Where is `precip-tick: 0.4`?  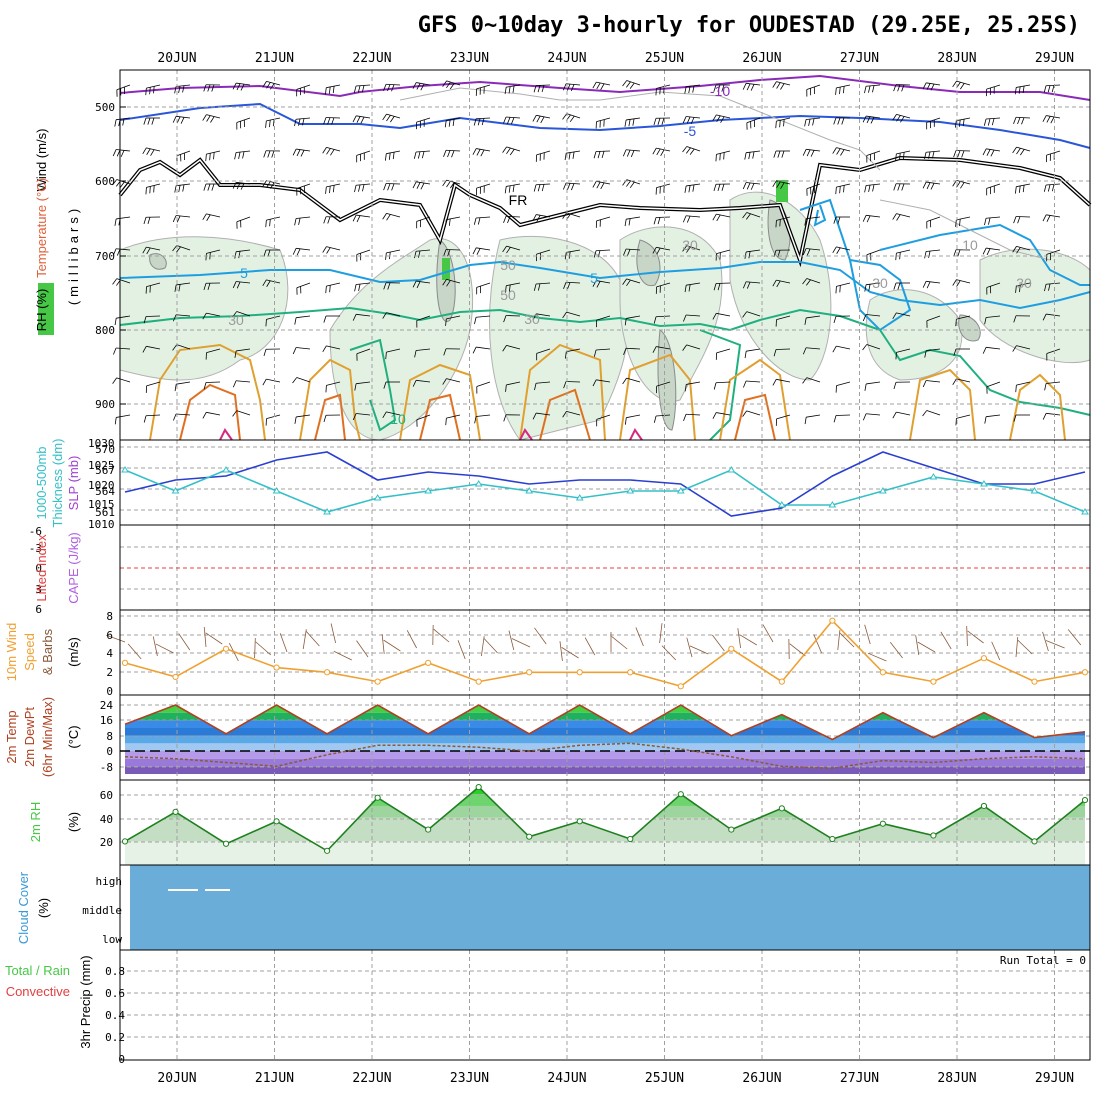
precip-tick: 0.4 is located at coordinates (115, 1015).